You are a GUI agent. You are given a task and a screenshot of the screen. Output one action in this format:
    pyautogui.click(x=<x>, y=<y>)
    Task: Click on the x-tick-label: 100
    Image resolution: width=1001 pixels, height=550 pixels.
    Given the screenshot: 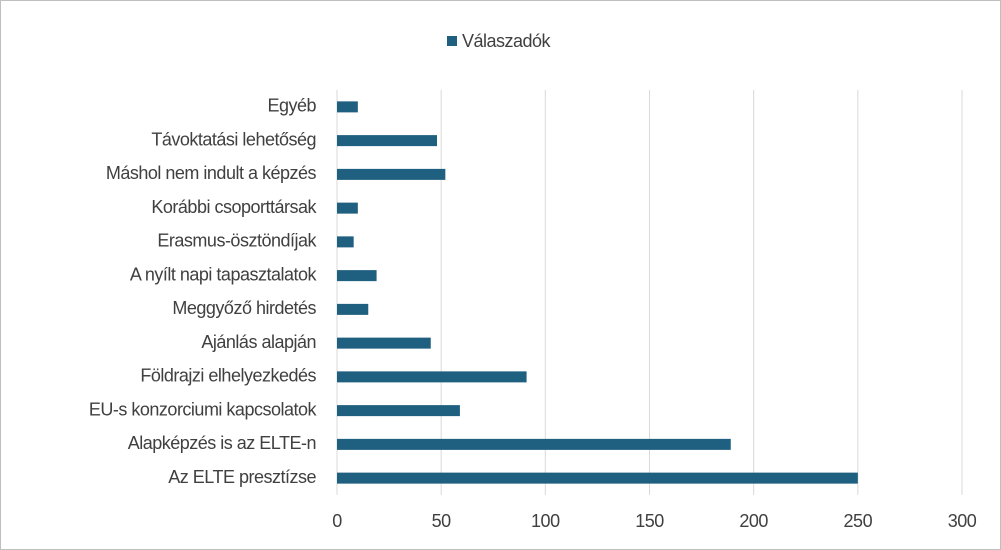 What is the action you would take?
    pyautogui.click(x=545, y=521)
    